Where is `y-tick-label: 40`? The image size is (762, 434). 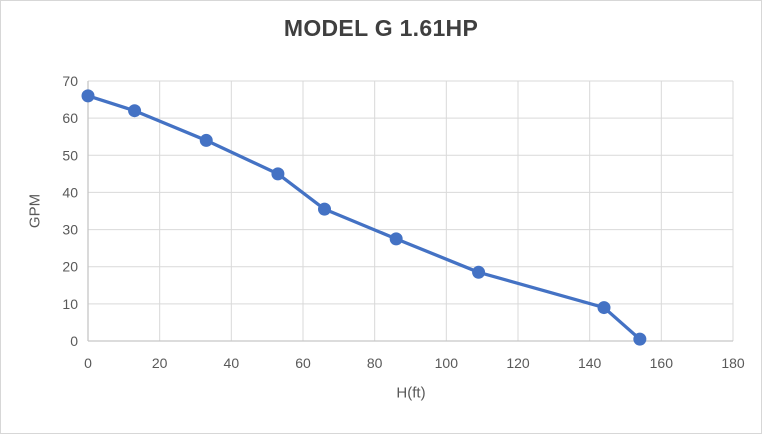
y-tick-label: 40 is located at coordinates (70, 192).